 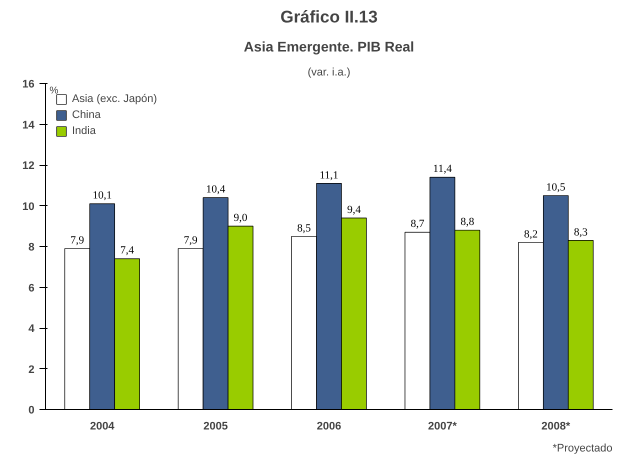 I want to click on x-tick-label: 2008*, so click(x=556, y=426).